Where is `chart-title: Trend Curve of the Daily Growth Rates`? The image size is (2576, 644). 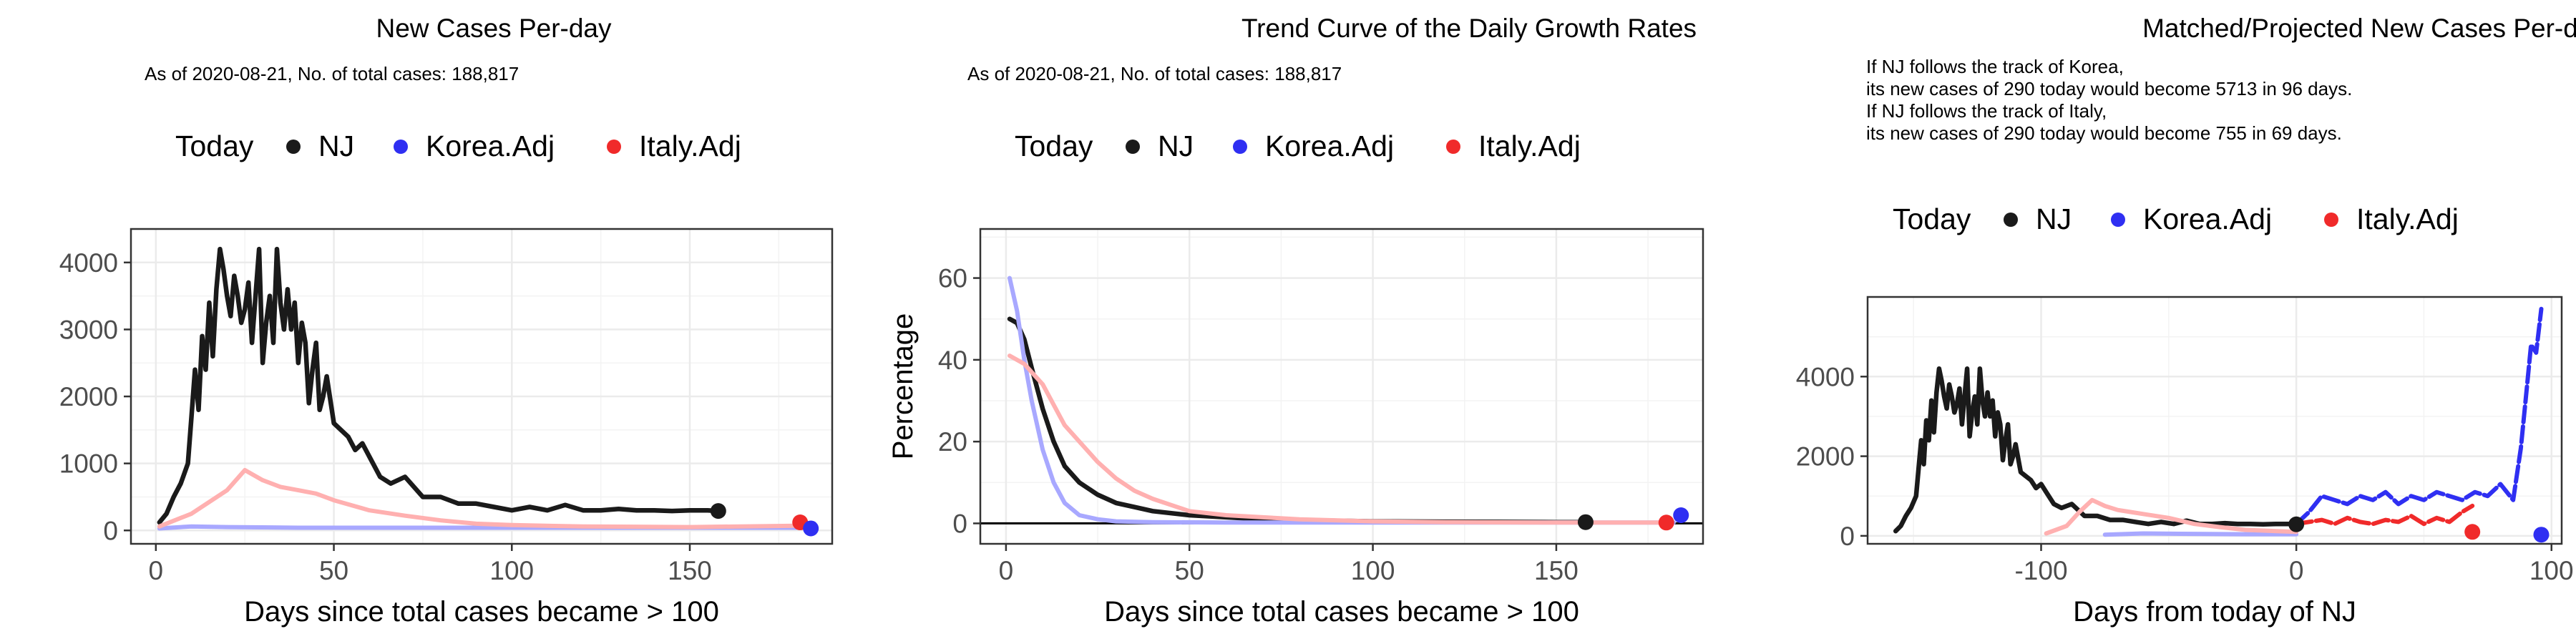
chart-title: Trend Curve of the Daily Growth Rates is located at coordinates (1469, 28).